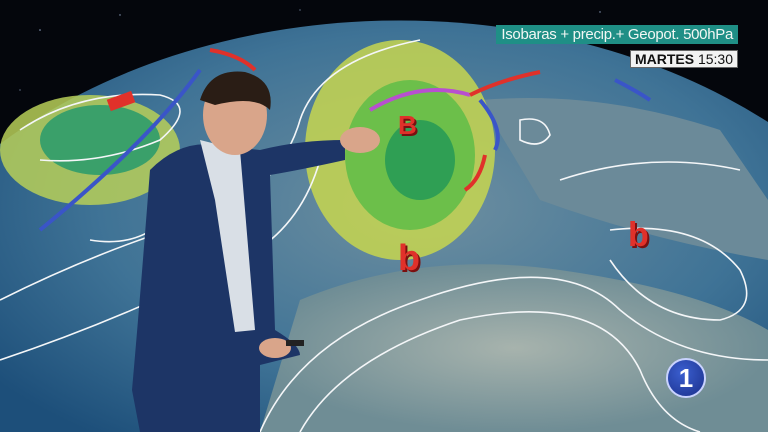 The image size is (768, 432). Describe the element at coordinates (617, 34) in the screenshot. I see `map-caption: Isobaras + precip.+ Geopot. 500hPa` at that location.